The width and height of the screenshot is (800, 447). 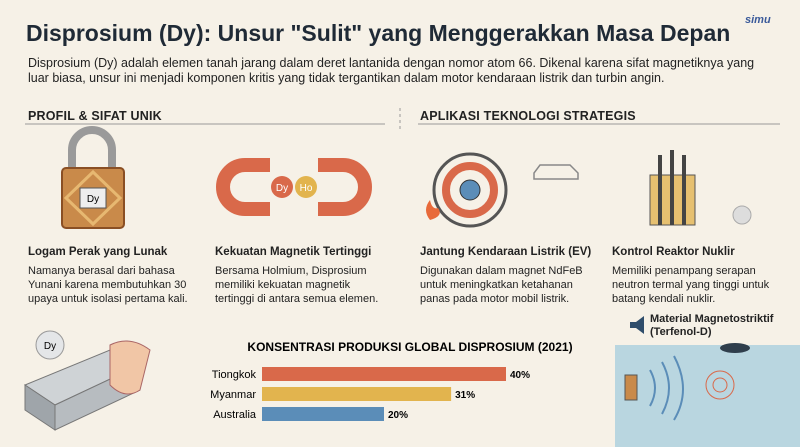 What do you see at coordinates (235, 415) in the screenshot?
I see `category-label: Australia` at bounding box center [235, 415].